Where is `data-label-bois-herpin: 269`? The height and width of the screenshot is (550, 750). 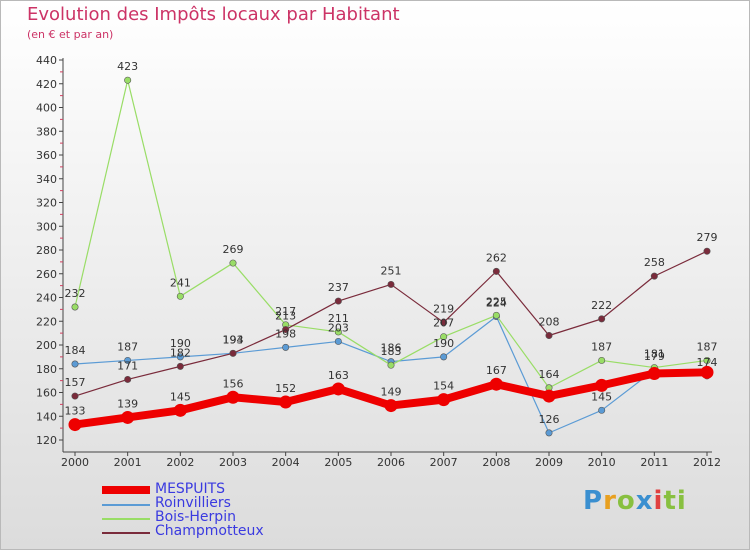
data-label-bois-herpin: 269 is located at coordinates (233, 249).